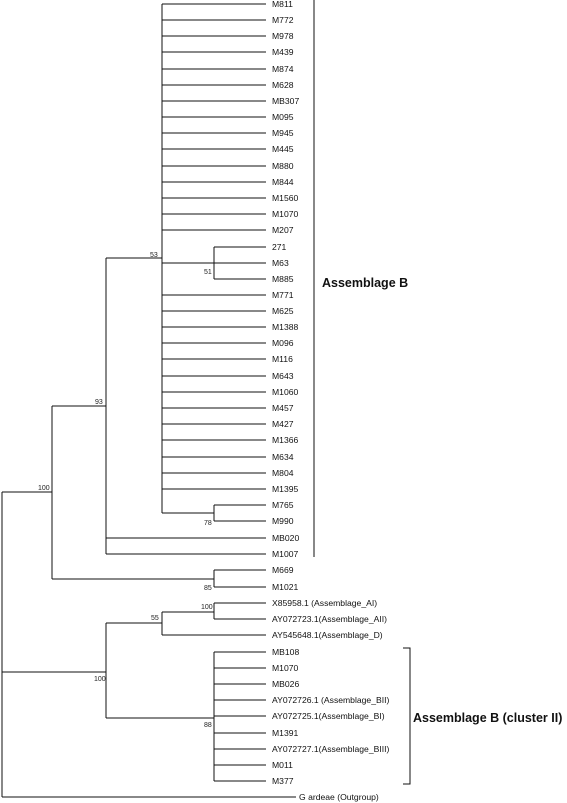 Image resolution: width=567 pixels, height=803 pixels. Describe the element at coordinates (280, 263) in the screenshot. I see `taxon-label: M63` at that location.